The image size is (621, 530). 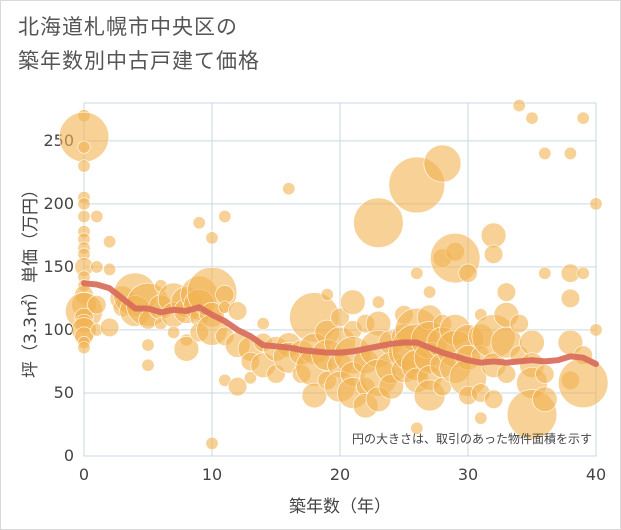 I want to click on trend-line-group, so click(x=340, y=323).